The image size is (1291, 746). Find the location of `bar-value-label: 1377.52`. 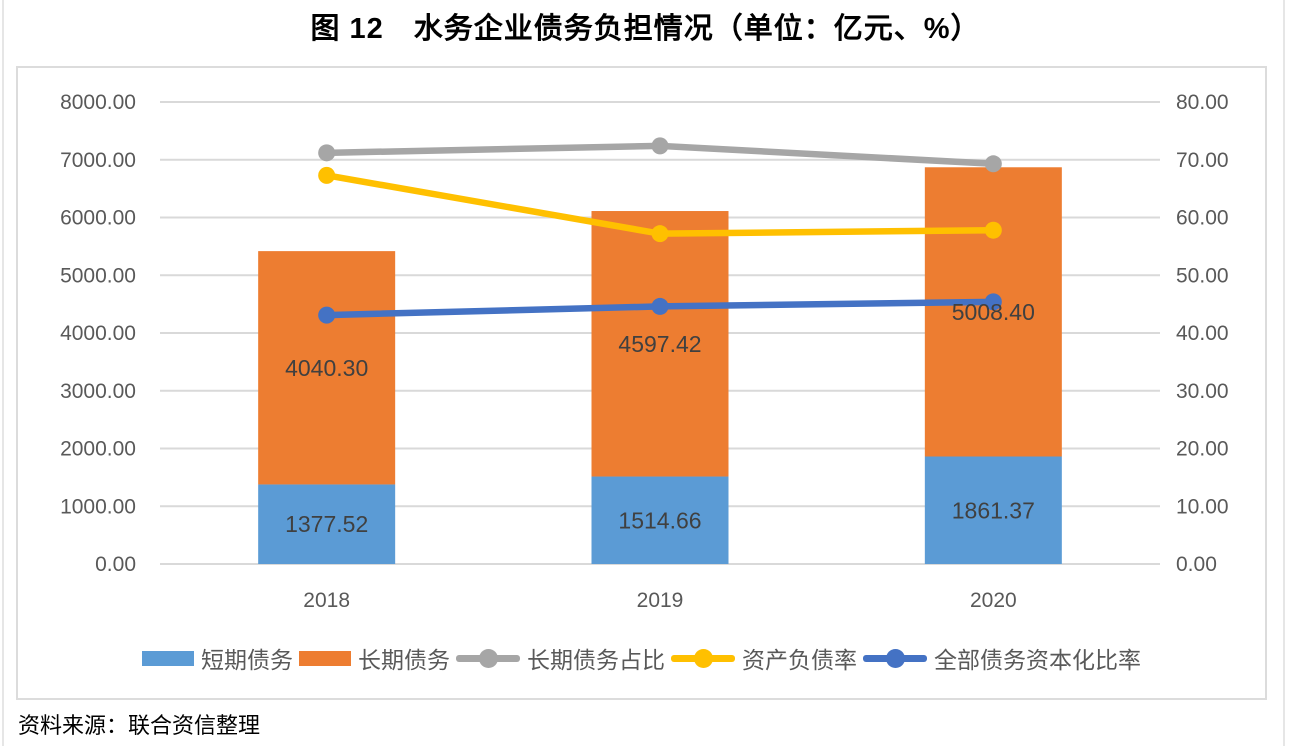

bar-value-label: 1377.52 is located at coordinates (326, 524).